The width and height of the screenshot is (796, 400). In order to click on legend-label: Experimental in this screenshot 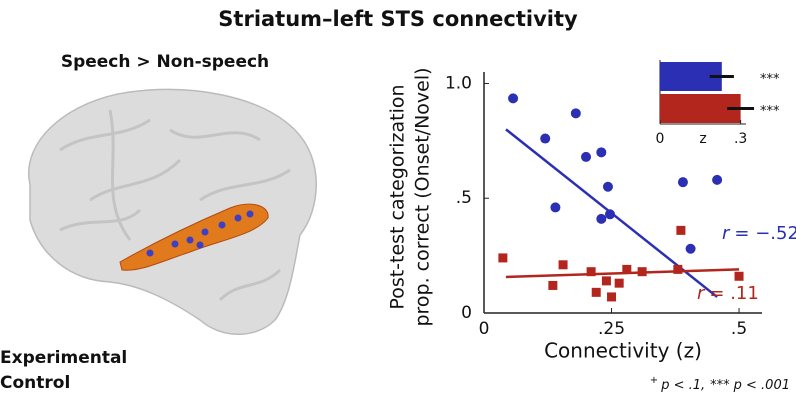, I will do `click(63, 358)`.